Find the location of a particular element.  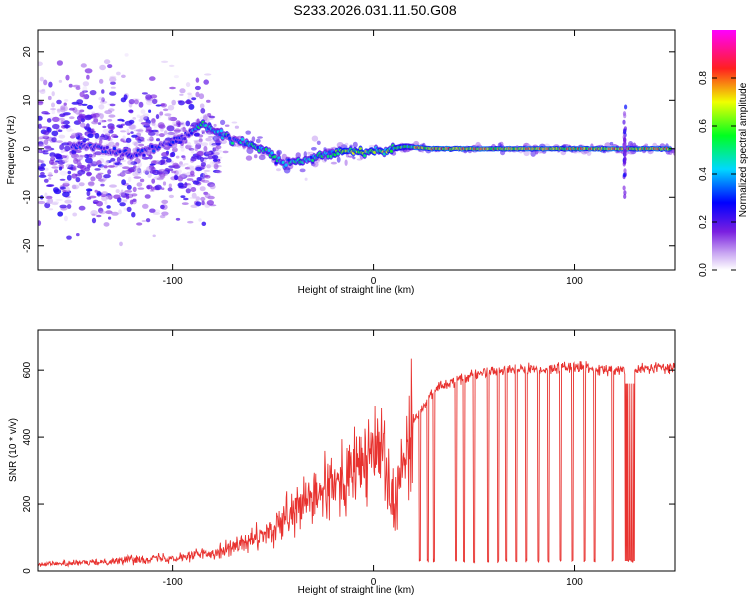

spectrogram-xlabel: Height of straight line (km) is located at coordinates (356, 290).